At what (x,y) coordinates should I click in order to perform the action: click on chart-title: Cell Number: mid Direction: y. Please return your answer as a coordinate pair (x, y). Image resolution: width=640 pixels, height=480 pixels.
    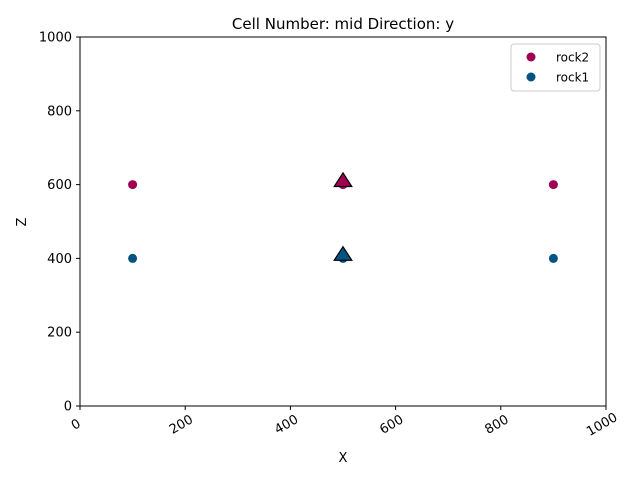
    Looking at the image, I should click on (343, 24).